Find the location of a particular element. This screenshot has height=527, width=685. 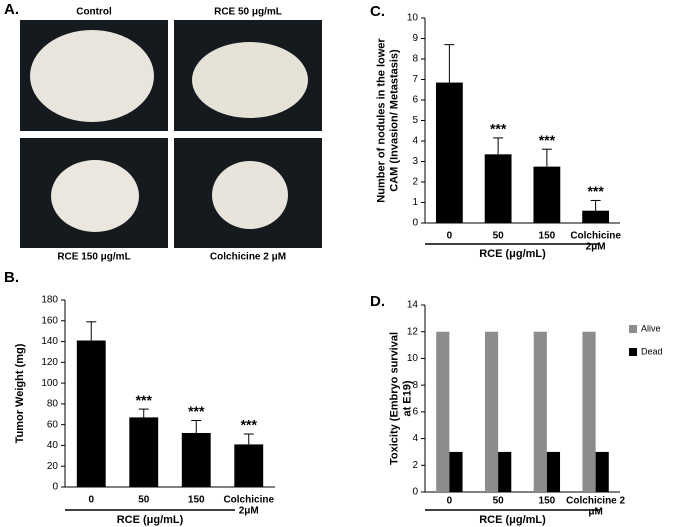

photo-caption: RCE 150 μg/mL is located at coordinates (93, 257).